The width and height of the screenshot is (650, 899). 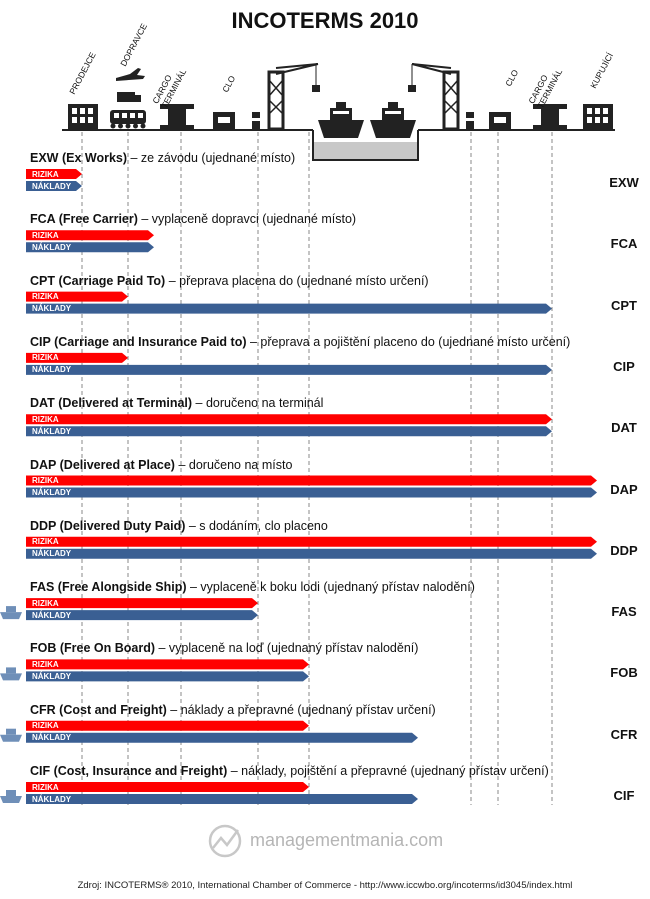 What do you see at coordinates (347, 840) in the screenshot?
I see `logo-text: managementmania.com` at bounding box center [347, 840].